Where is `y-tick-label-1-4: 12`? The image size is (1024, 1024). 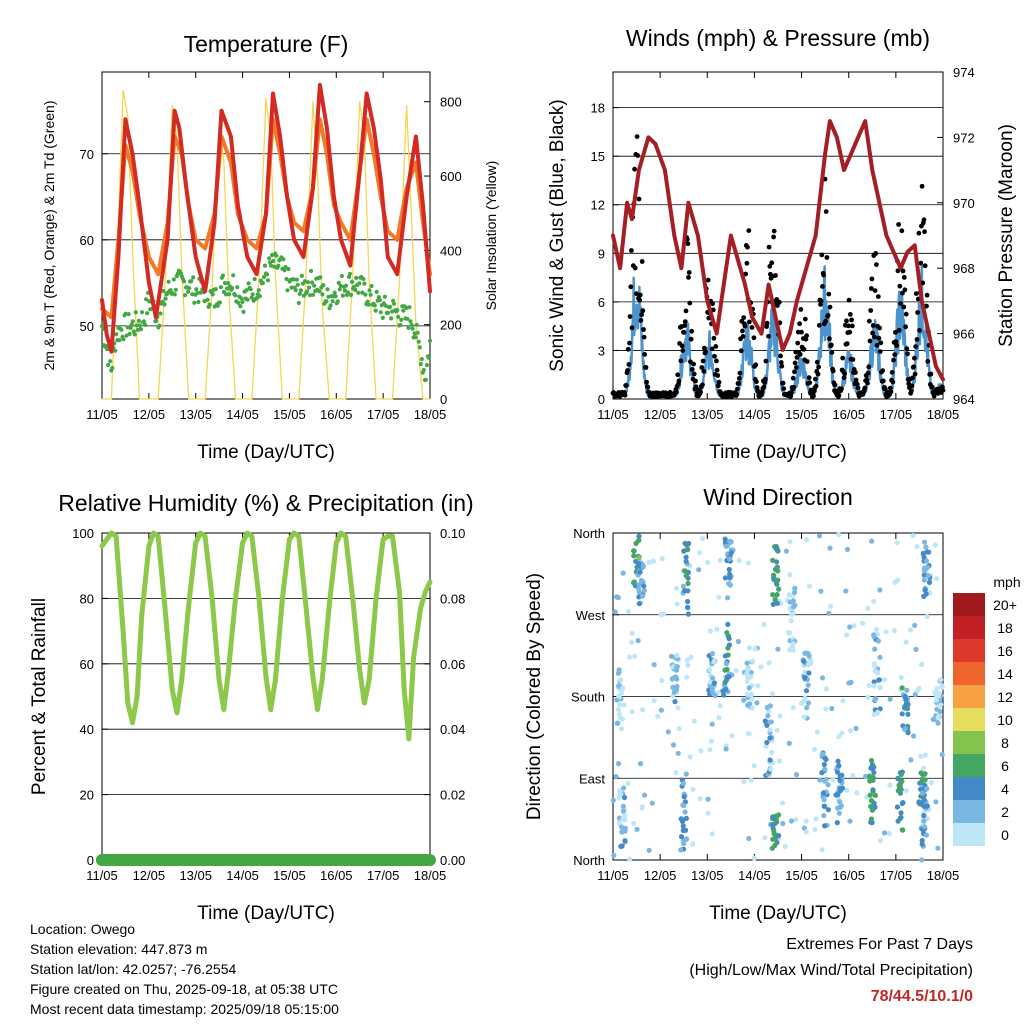 y-tick-label-1-4: 12 is located at coordinates (598, 205).